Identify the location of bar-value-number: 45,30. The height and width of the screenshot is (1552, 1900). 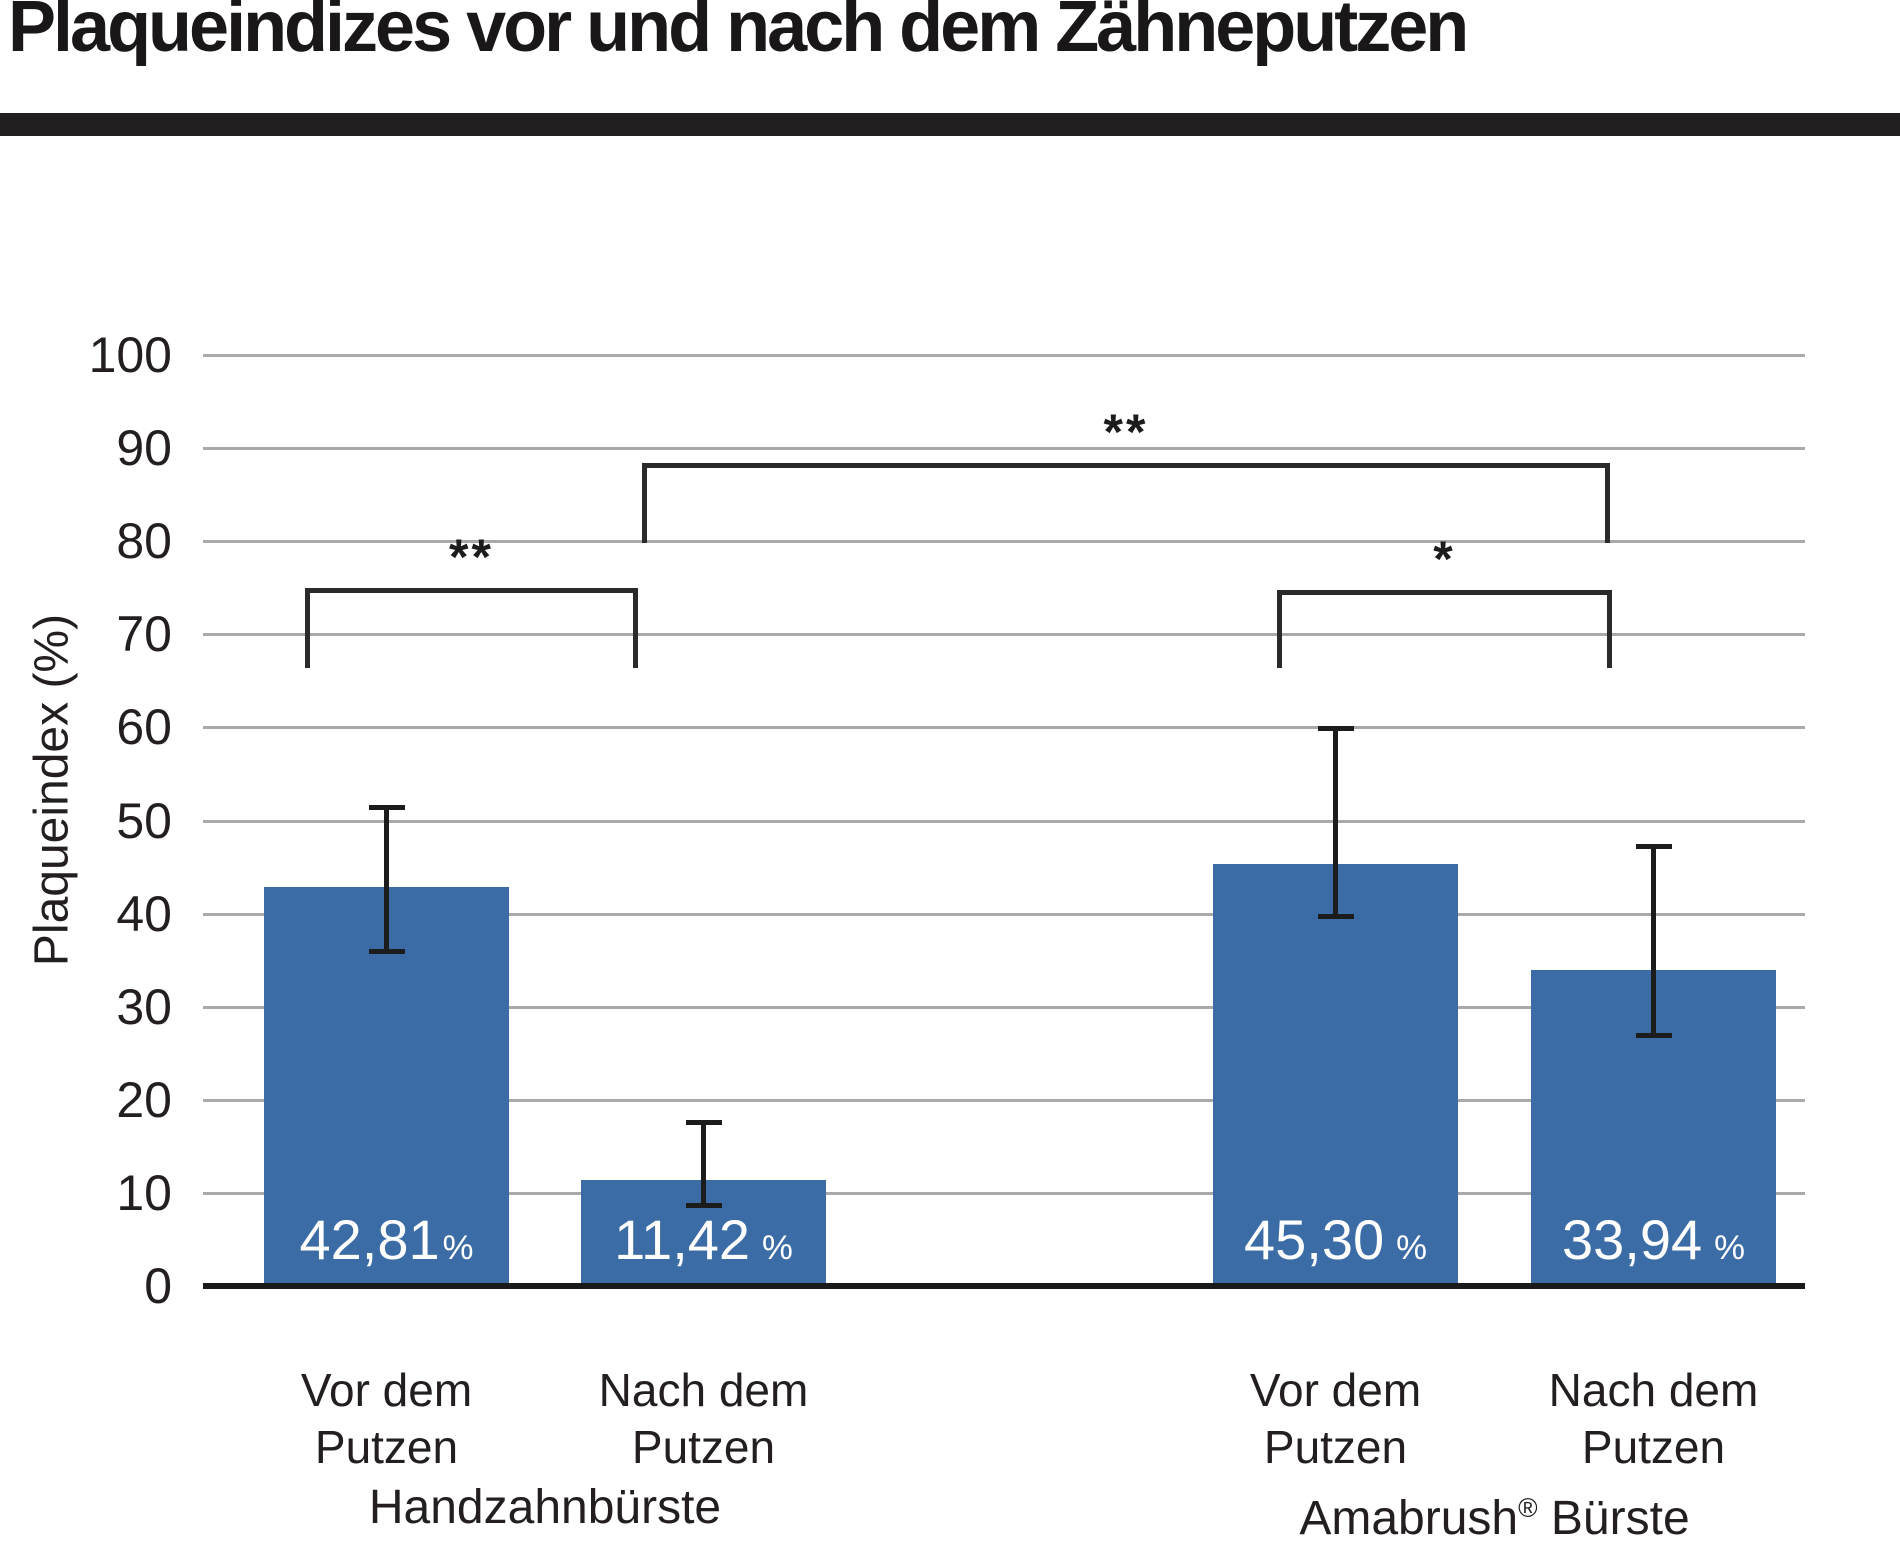
(1314, 1239).